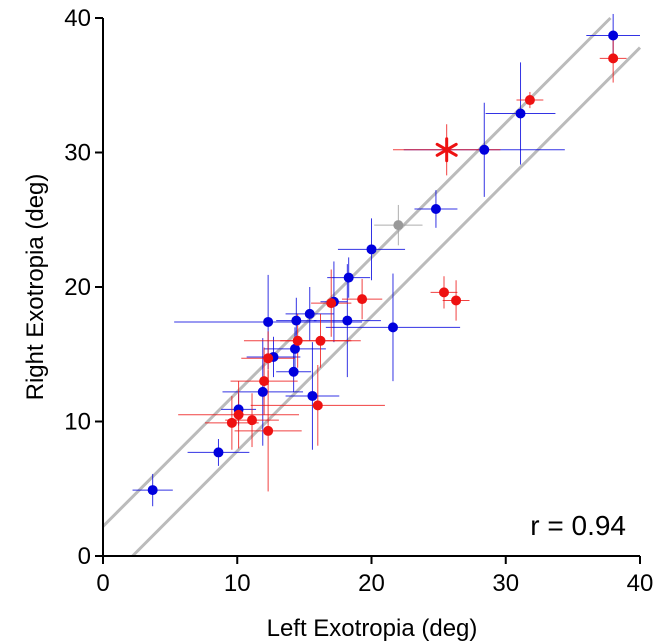 Image resolution: width=670 pixels, height=643 pixels. What do you see at coordinates (371, 583) in the screenshot?
I see `x-tick-label: 20` at bounding box center [371, 583].